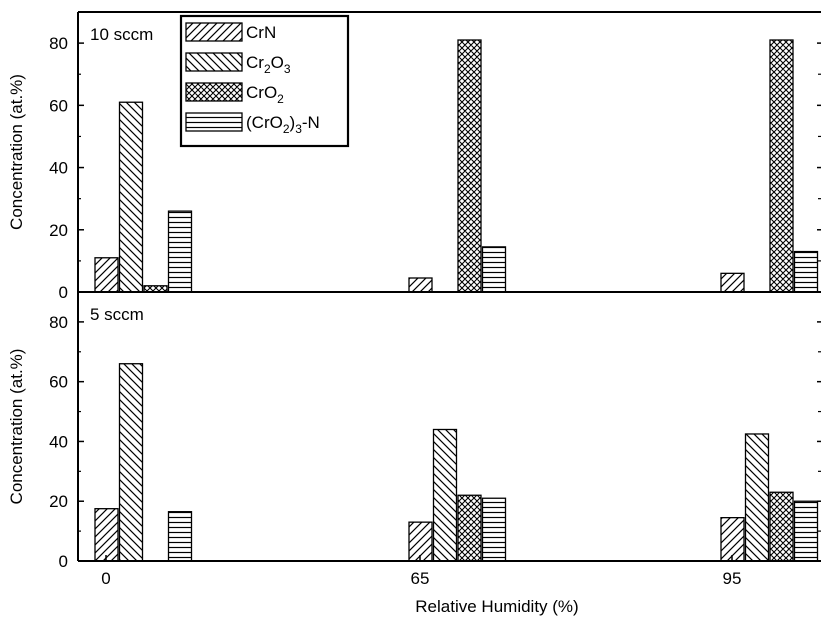  Describe the element at coordinates (261, 32) in the screenshot. I see `legend-label: CrN` at that location.